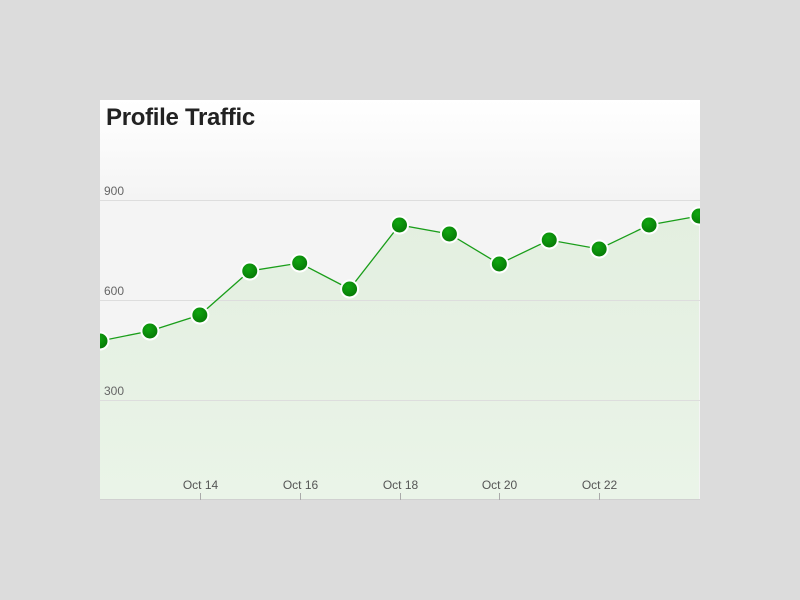  What do you see at coordinates (600, 485) in the screenshot?
I see `x-tick-label: Oct 22` at bounding box center [600, 485].